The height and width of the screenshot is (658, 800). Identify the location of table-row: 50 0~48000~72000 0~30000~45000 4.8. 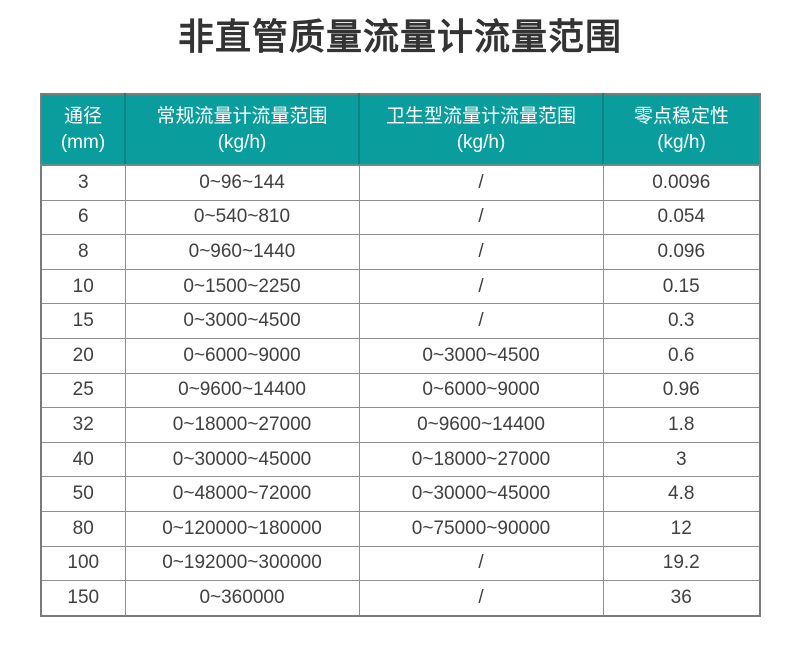
(400, 494).